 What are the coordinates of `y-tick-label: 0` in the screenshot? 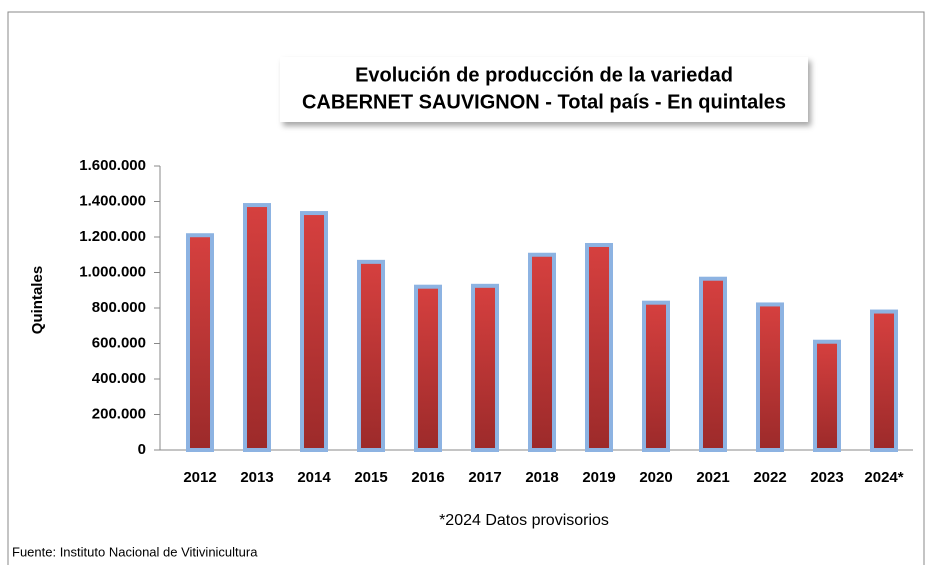 It's located at (142, 449).